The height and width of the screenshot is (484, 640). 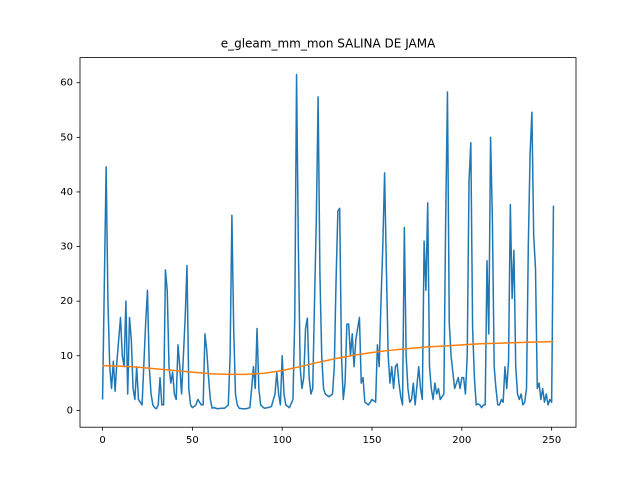 I want to click on y-tick-label: 30, so click(x=66, y=247).